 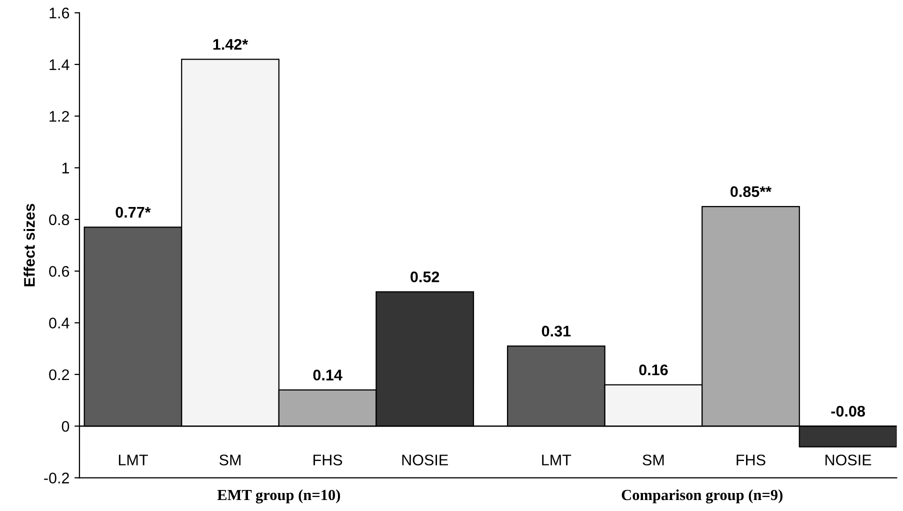 What do you see at coordinates (56, 478) in the screenshot?
I see `y-tick-label: -0.2` at bounding box center [56, 478].